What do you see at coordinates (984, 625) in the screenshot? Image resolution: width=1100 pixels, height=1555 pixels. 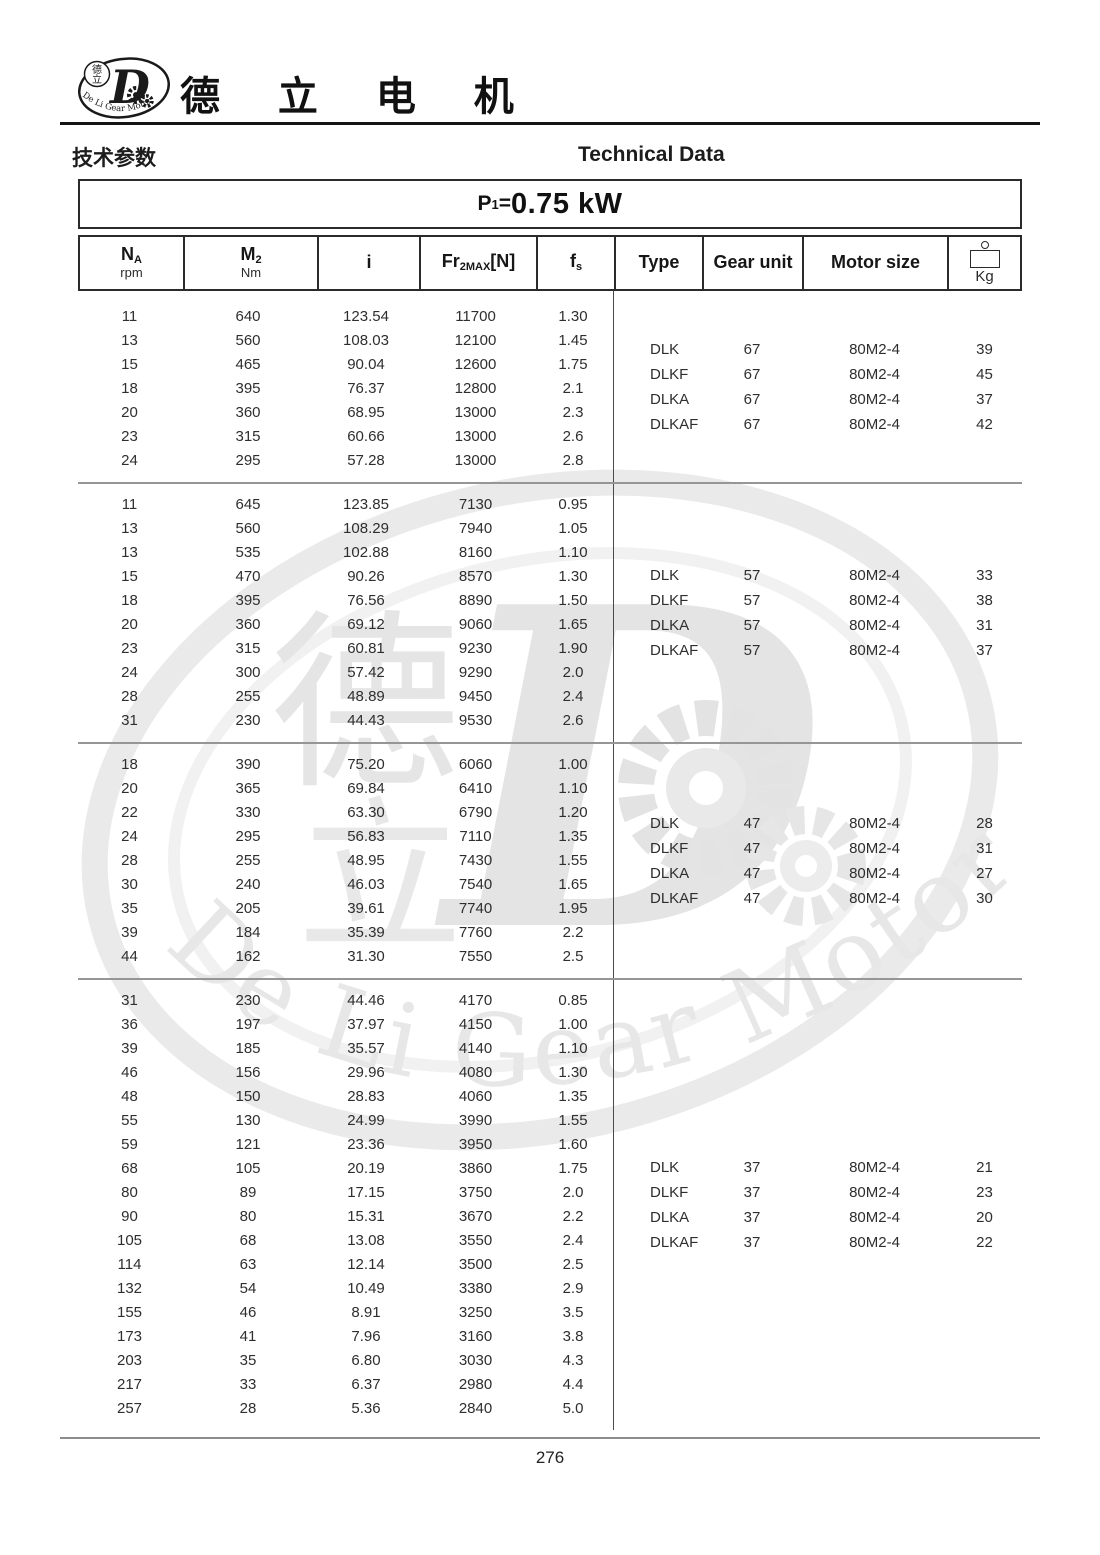 I see `kg-cell: 31` at bounding box center [984, 625].